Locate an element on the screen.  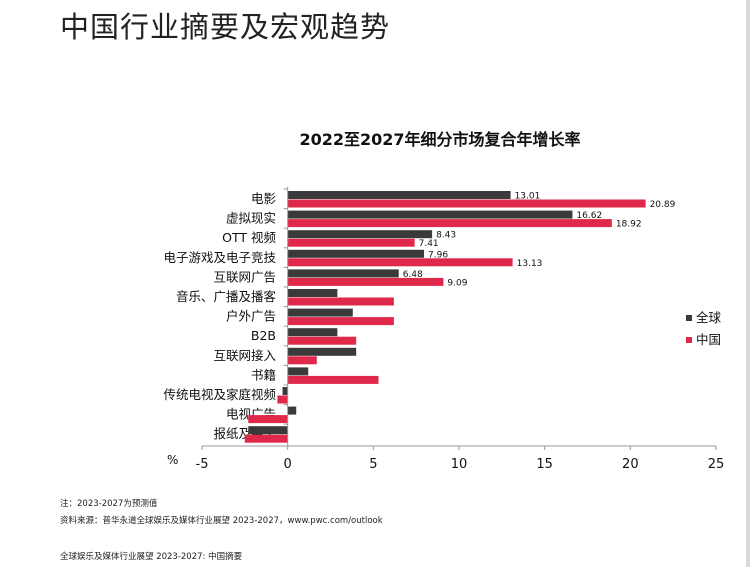
forecast-note: 注：2023-2027为预测值 is located at coordinates (109, 504).